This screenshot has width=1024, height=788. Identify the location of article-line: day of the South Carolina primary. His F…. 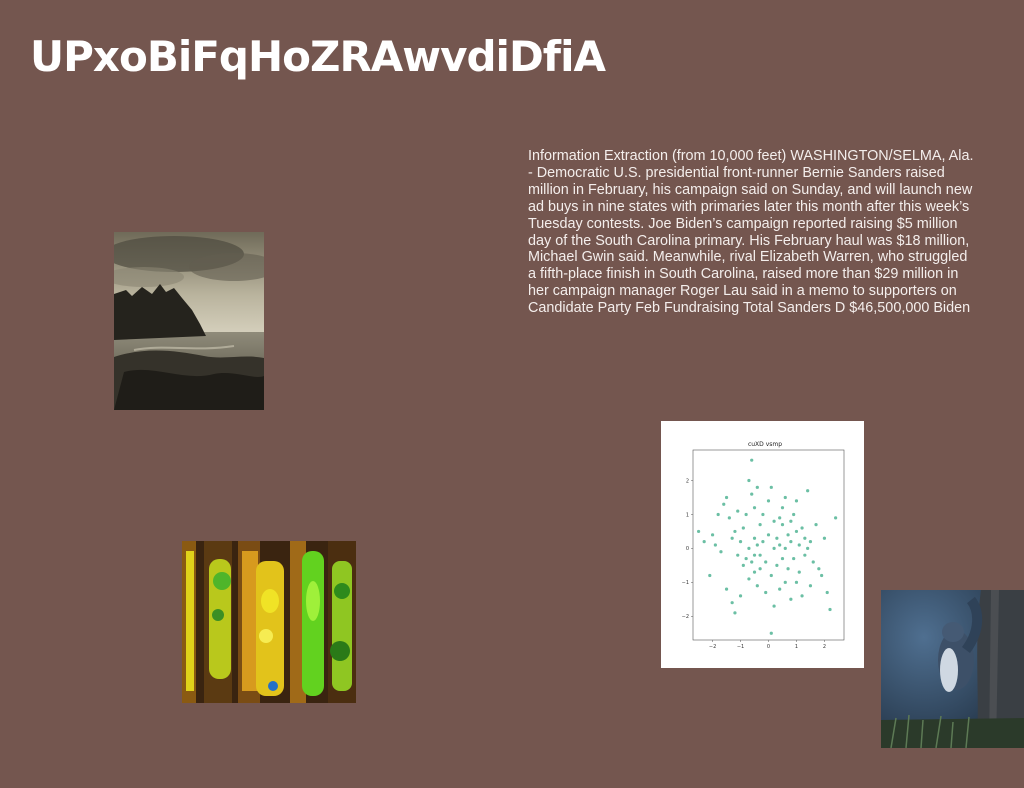
(749, 240).